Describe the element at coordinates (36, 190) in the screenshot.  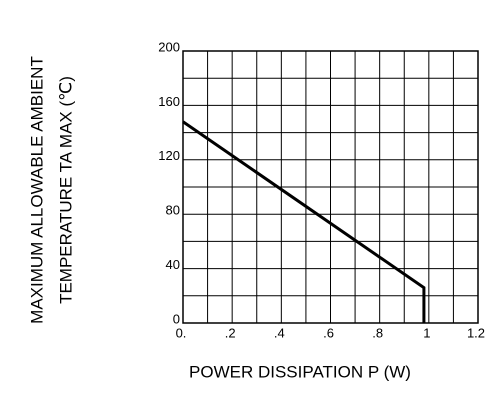
I see `y-axis-title: MAXIMUM ALLOWABLE AMBIENT` at that location.